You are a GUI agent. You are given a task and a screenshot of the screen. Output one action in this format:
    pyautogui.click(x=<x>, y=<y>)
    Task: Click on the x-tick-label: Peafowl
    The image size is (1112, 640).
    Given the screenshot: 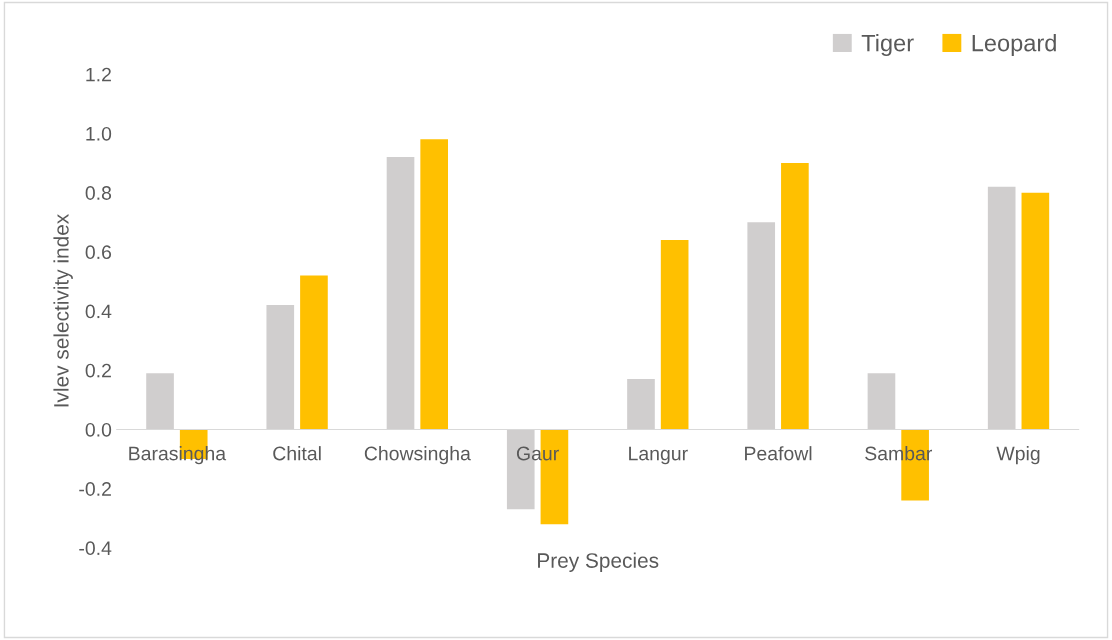 What is the action you would take?
    pyautogui.click(x=778, y=453)
    